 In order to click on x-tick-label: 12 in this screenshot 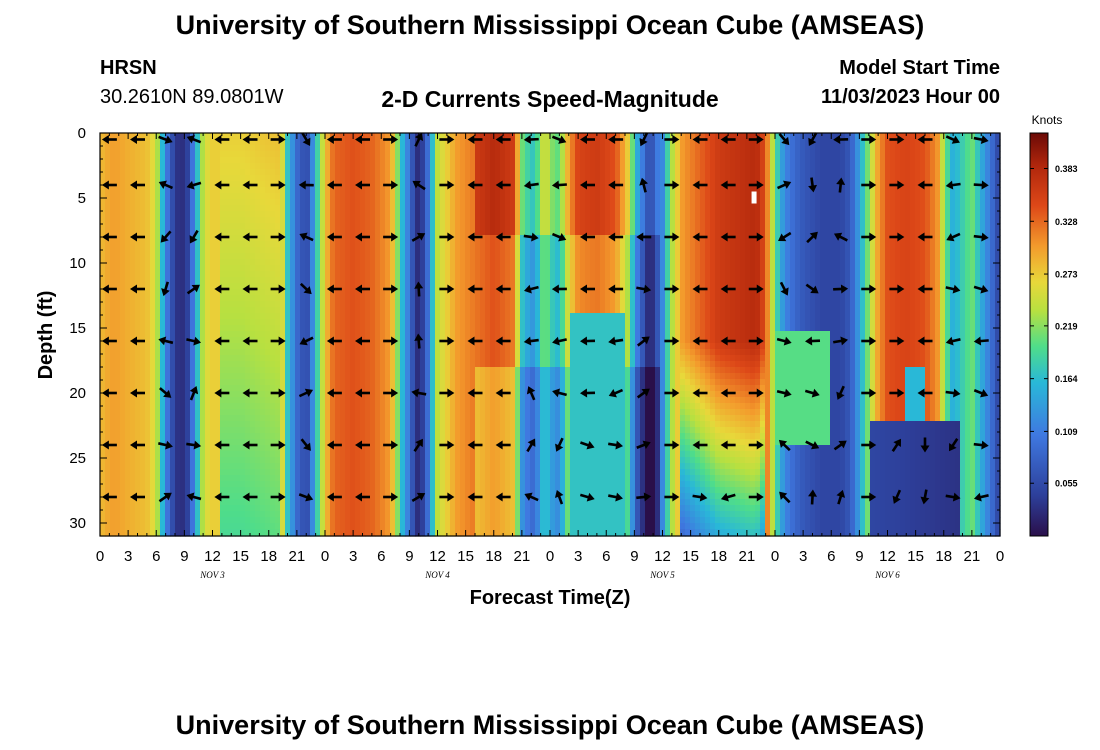, I will do `click(887, 556)`.